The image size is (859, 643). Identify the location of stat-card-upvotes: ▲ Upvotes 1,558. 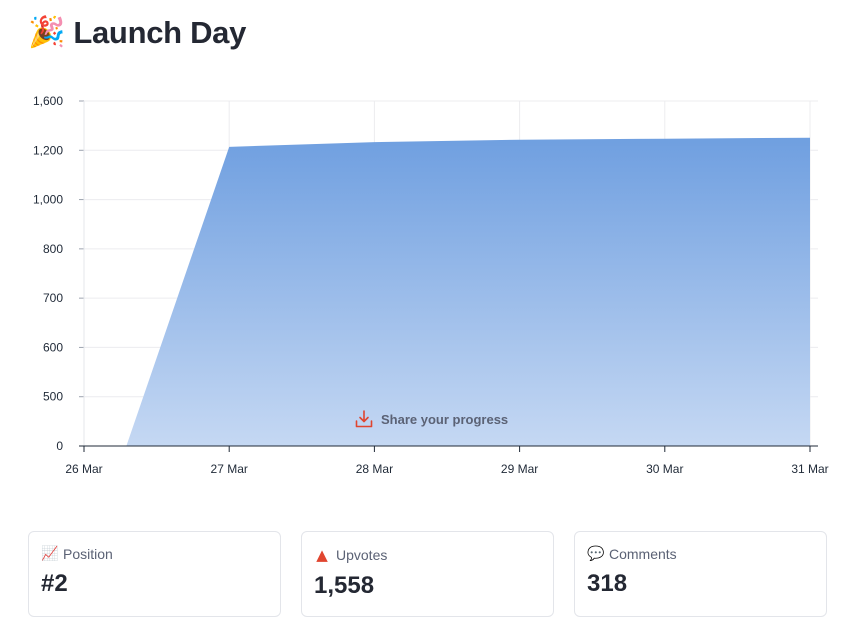
(427, 574).